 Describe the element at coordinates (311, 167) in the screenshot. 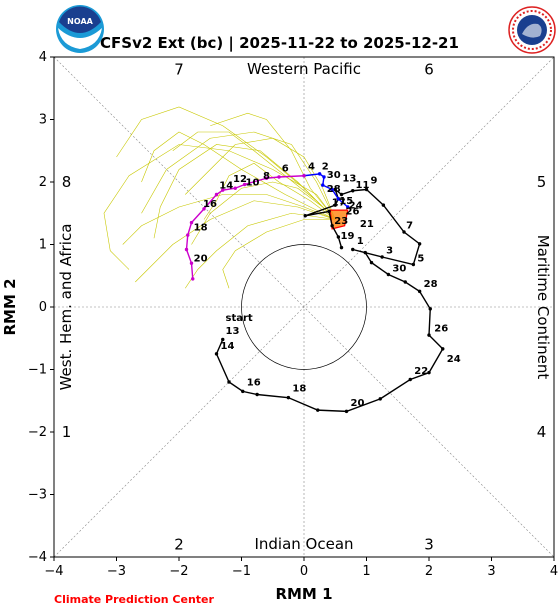

I see `day-label: 4` at that location.